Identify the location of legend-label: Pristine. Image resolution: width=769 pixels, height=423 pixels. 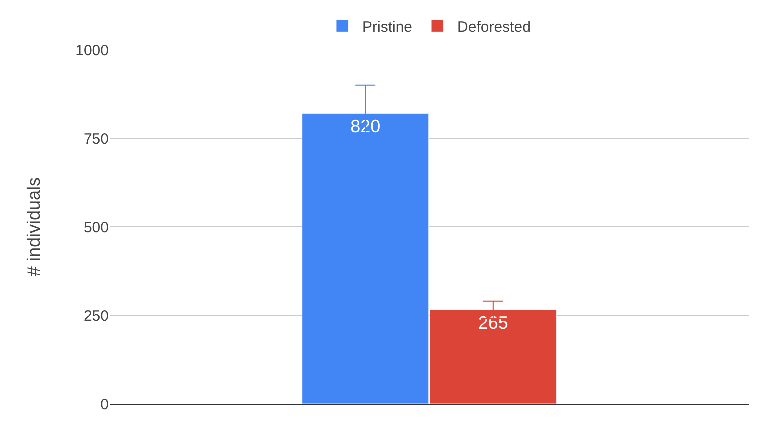
(387, 27).